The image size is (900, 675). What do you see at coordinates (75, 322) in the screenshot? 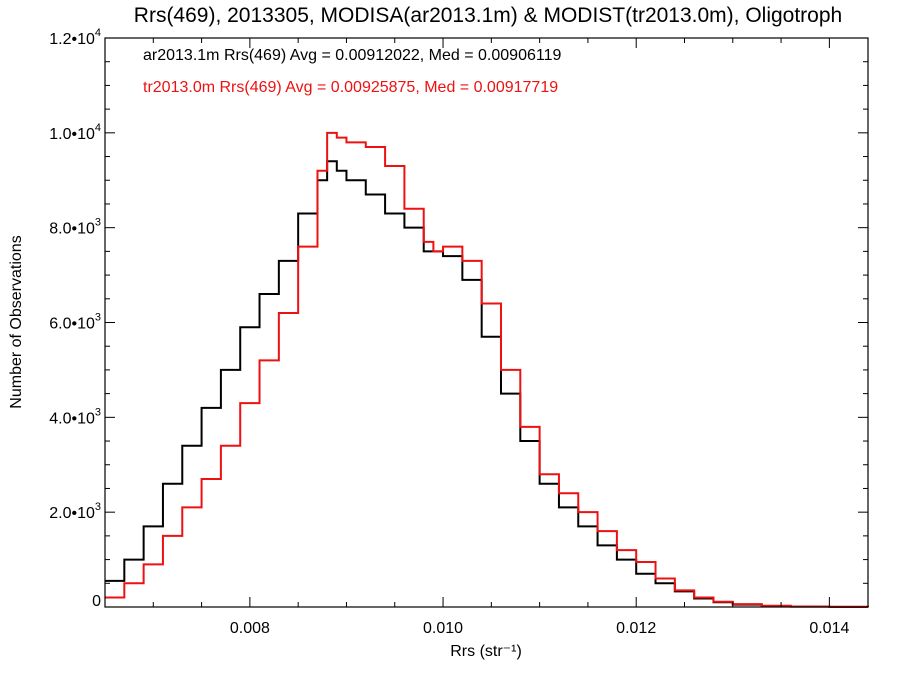
I see `y-tick-label: 6.0•103` at bounding box center [75, 322].